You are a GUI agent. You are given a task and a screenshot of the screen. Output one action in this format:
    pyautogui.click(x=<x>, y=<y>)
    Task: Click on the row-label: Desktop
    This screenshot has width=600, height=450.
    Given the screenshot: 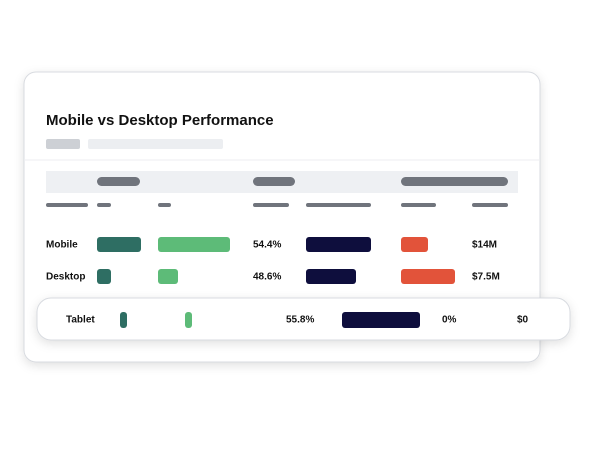 What is the action you would take?
    pyautogui.click(x=65, y=277)
    